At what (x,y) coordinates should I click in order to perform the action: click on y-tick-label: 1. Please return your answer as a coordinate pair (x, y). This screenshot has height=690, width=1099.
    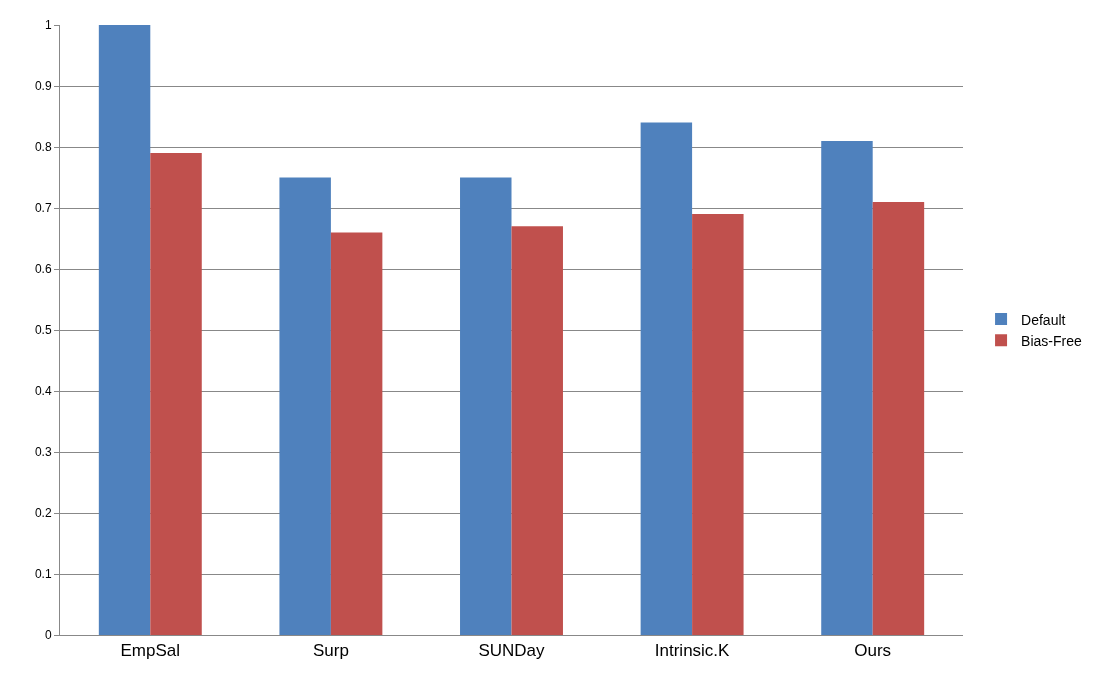
    Looking at the image, I should click on (48, 25).